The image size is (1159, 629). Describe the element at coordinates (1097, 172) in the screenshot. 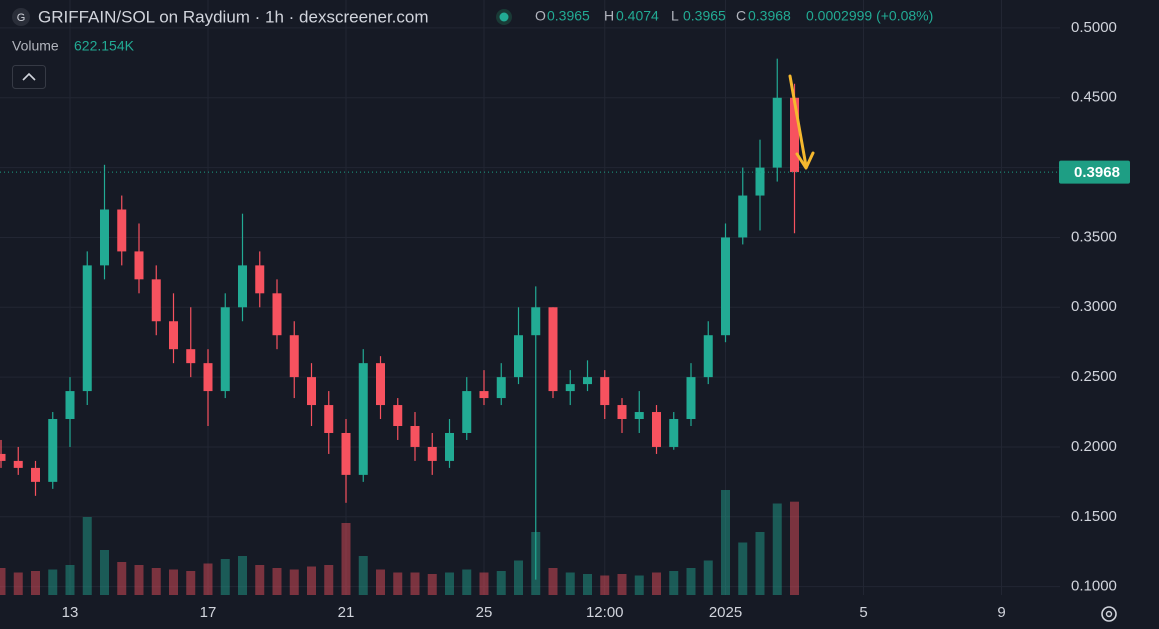

I see `last-price-label: 0.3968` at that location.